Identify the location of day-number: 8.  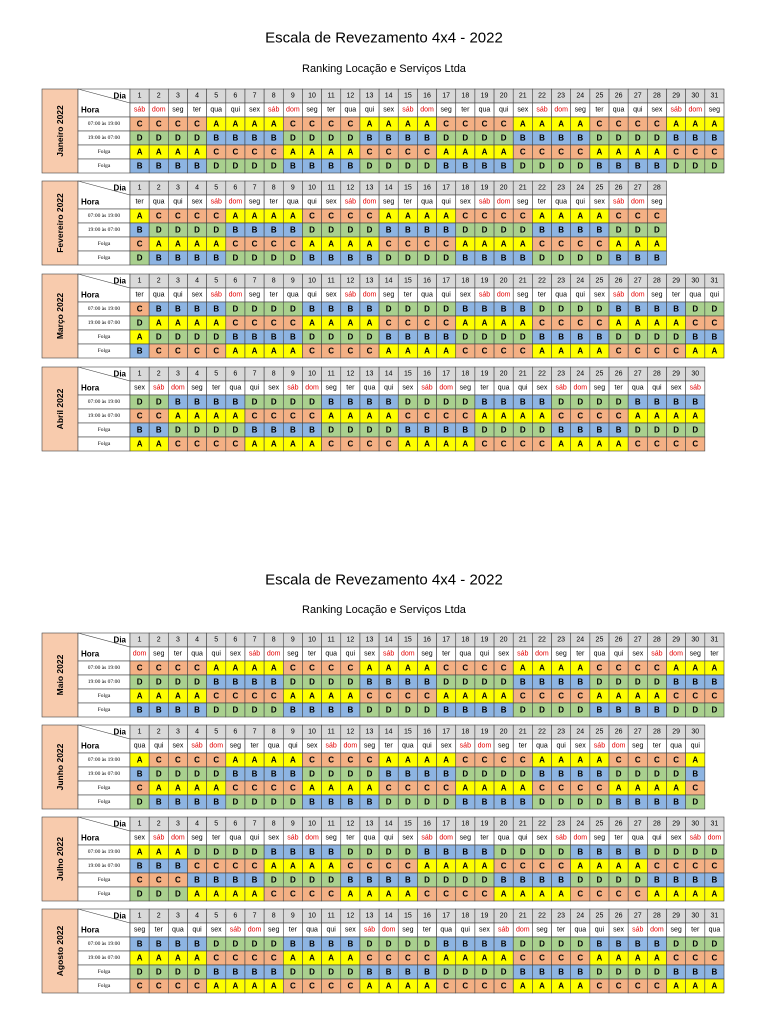
(274, 374).